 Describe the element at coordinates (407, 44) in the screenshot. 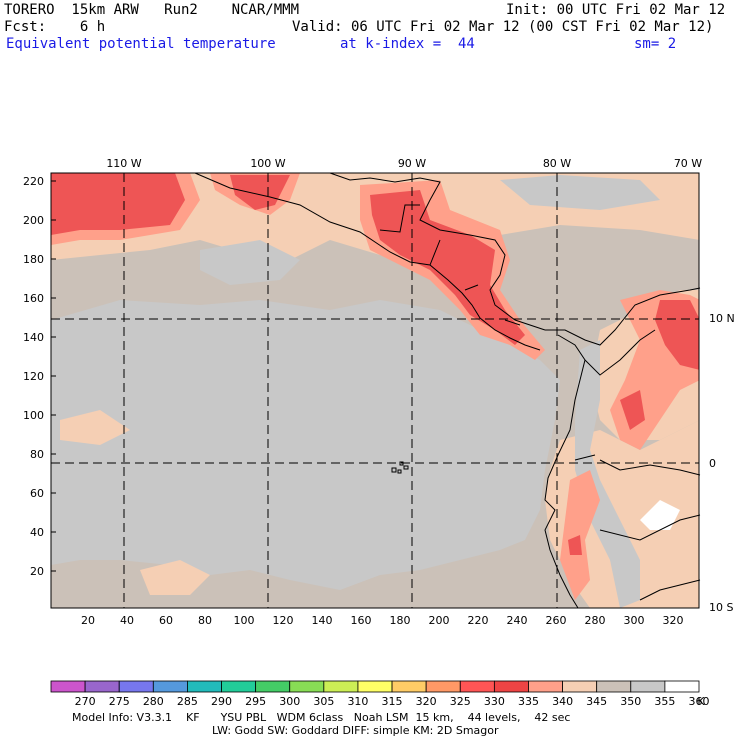

I see `level-info: at k-index = 44` at that location.